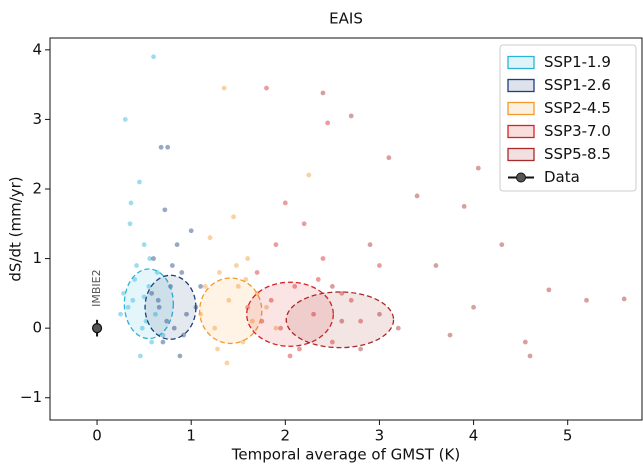 This screenshot has width=643, height=469. Describe the element at coordinates (97, 328) in the screenshot. I see `data-point` at that location.